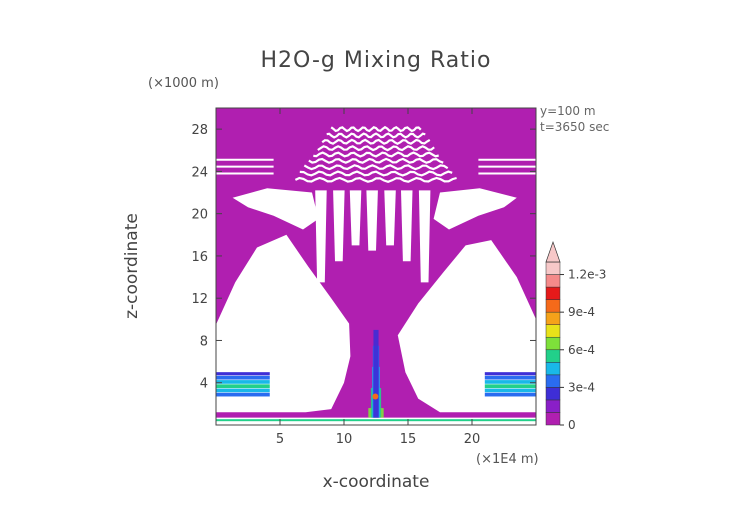  I want to click on x-tick-label: 20, so click(472, 439).